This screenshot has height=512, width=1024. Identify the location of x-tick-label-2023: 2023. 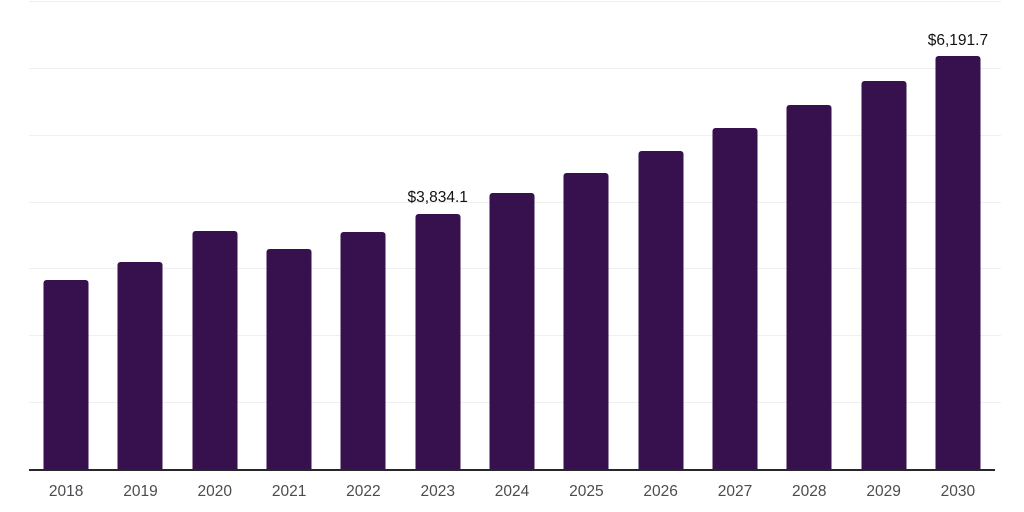
(437, 491).